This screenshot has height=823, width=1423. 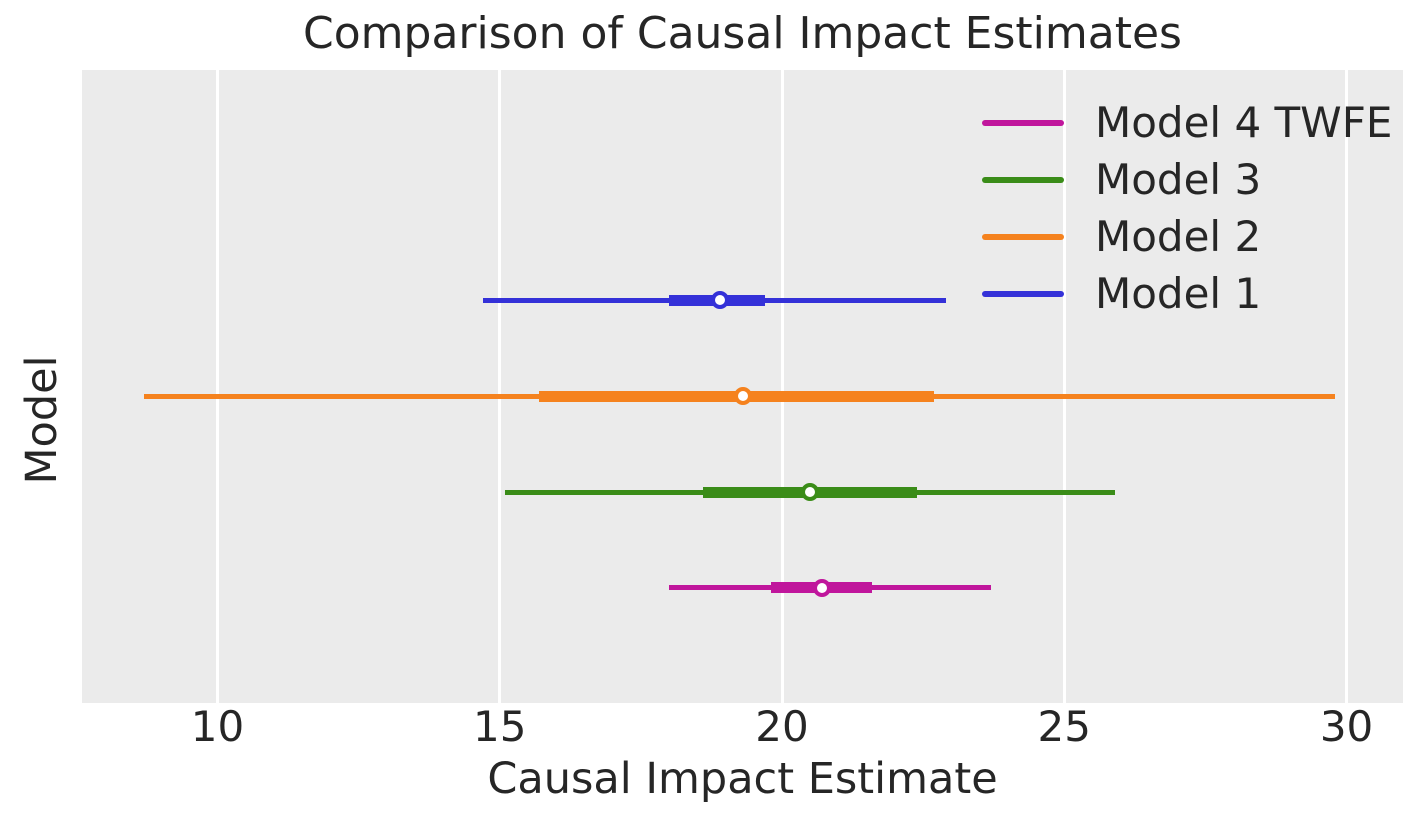 I want to click on legend-label: Model 1, so click(x=1178, y=293).